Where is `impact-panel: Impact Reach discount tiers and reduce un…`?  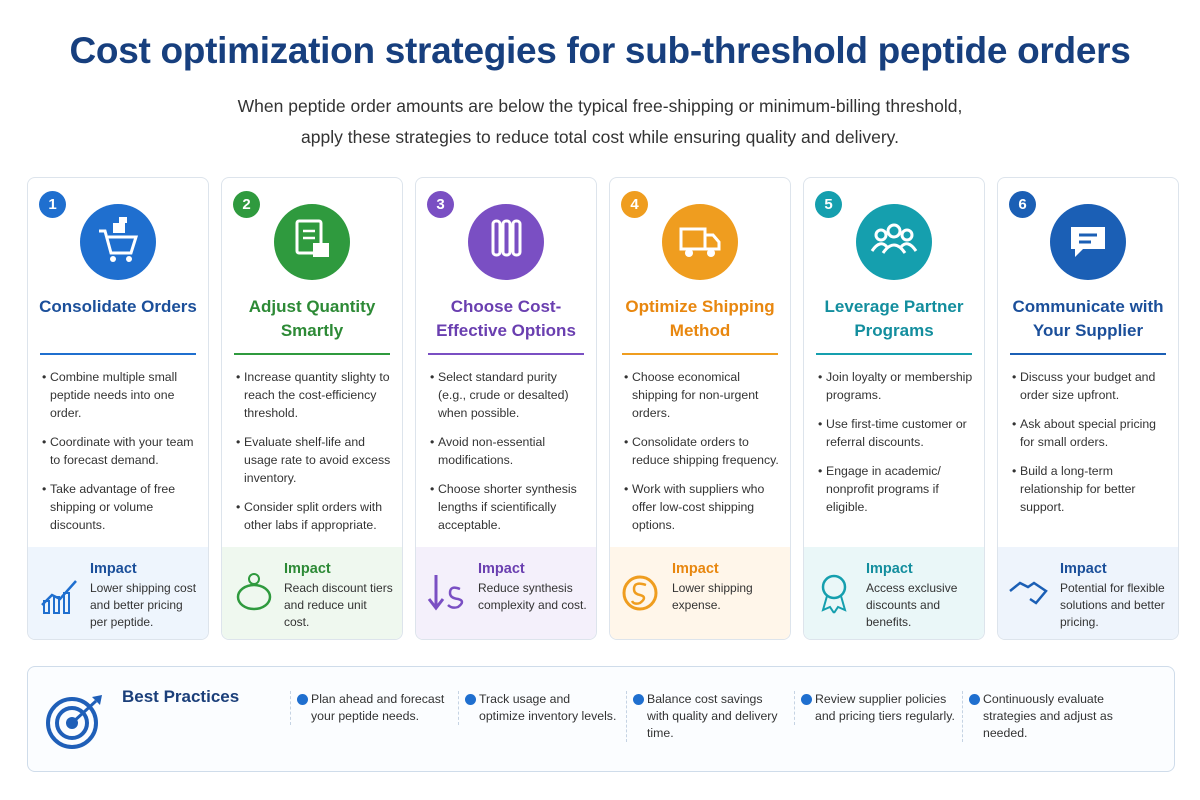 impact-panel: Impact Reach discount tiers and reduce un… is located at coordinates (312, 593).